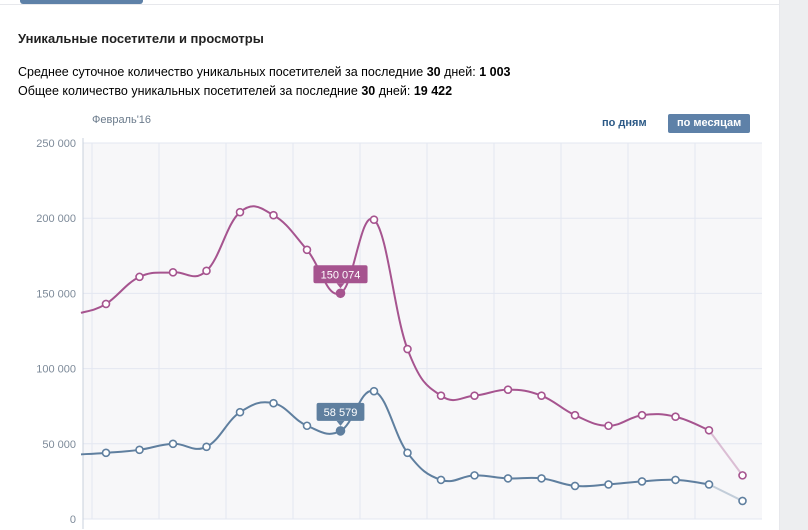 The image size is (808, 530). I want to click on top-divider, so click(390, 4).